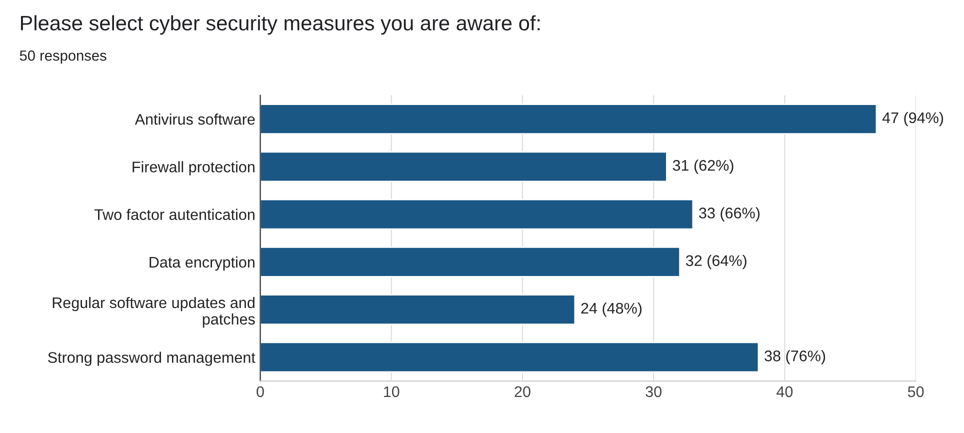  Describe the element at coordinates (194, 119) in the screenshot. I see `y-tick-label: Antivirus software` at that location.